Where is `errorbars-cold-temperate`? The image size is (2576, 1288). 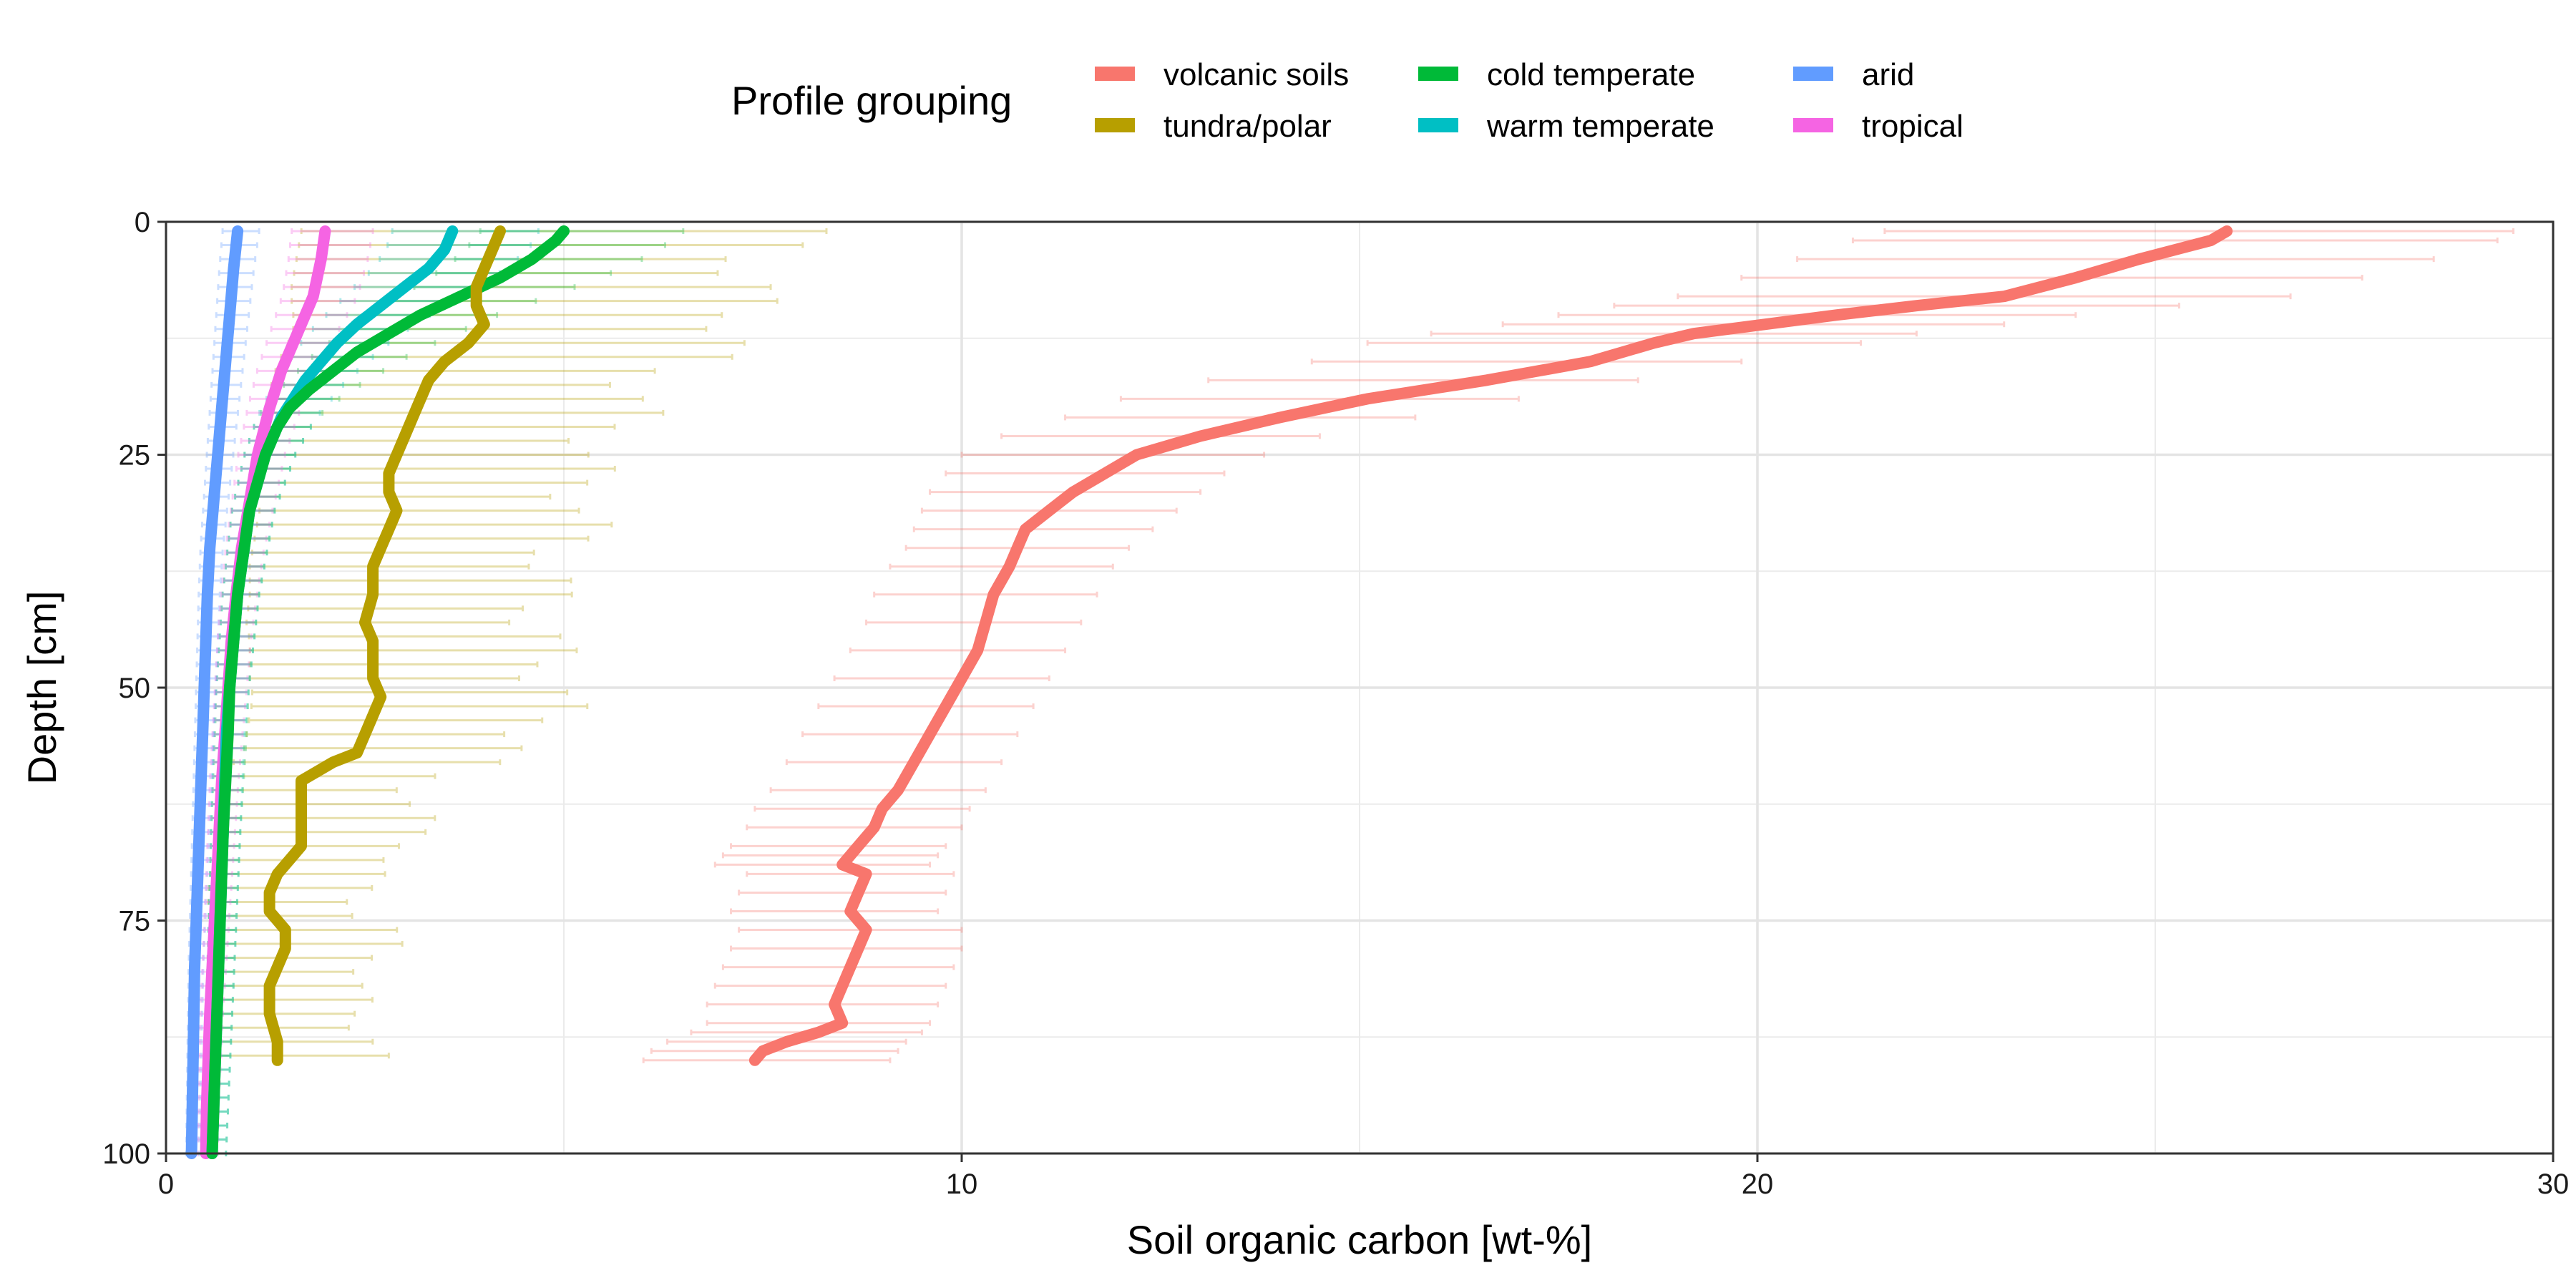
errorbars-cold-temperate is located at coordinates (443, 692).